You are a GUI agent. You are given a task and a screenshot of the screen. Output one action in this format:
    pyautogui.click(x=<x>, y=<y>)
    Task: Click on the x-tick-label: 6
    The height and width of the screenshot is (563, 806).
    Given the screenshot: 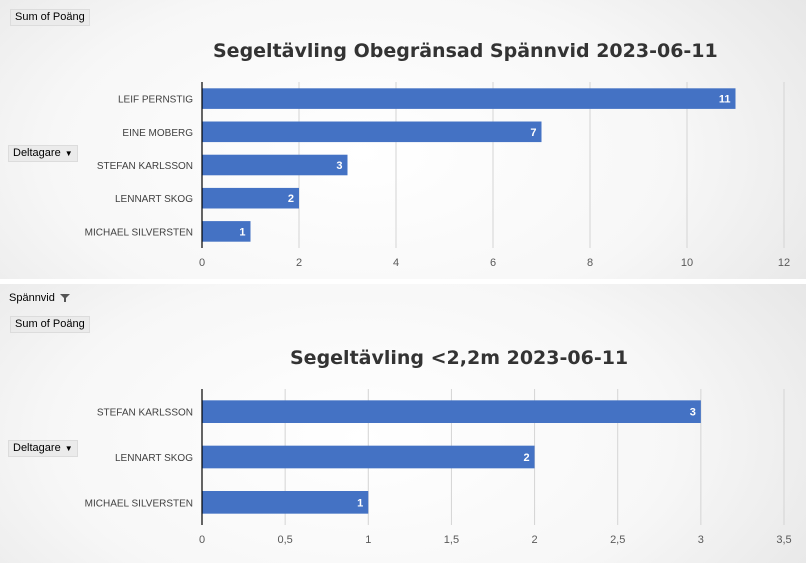 What is the action you would take?
    pyautogui.click(x=493, y=263)
    